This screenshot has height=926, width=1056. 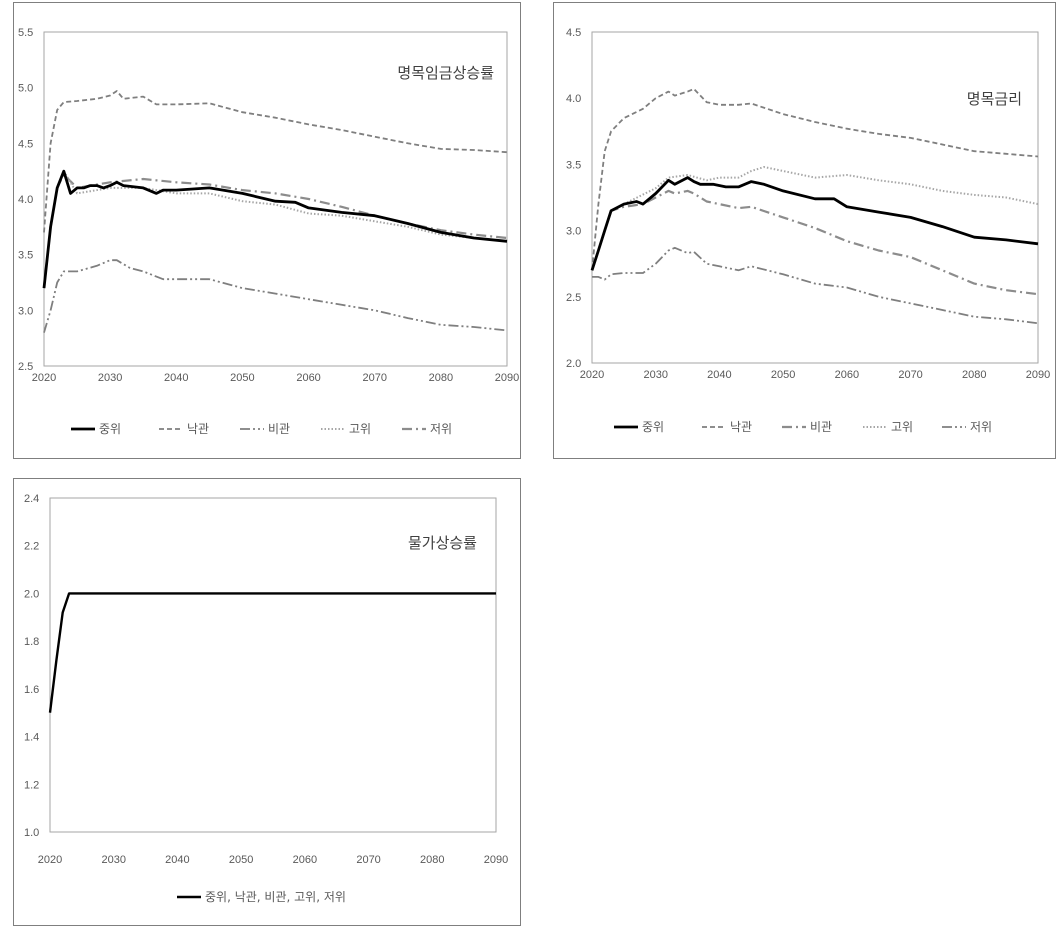 What do you see at coordinates (31, 547) in the screenshot?
I see `y-tick-label: 2.2` at bounding box center [31, 547].